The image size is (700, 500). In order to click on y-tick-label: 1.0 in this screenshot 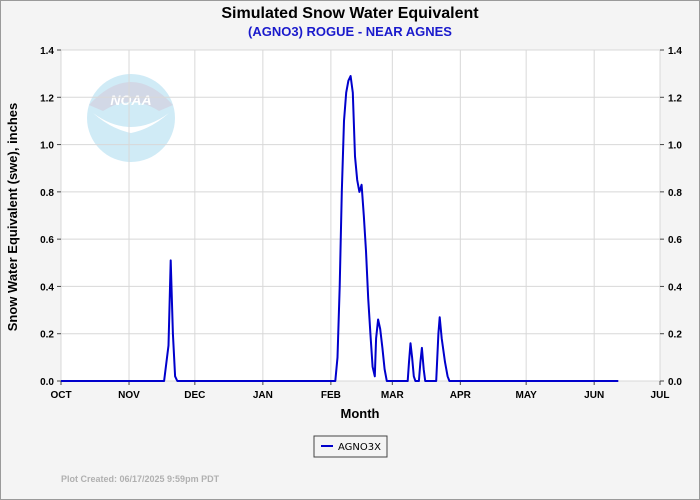, I will do `click(47, 146)`.